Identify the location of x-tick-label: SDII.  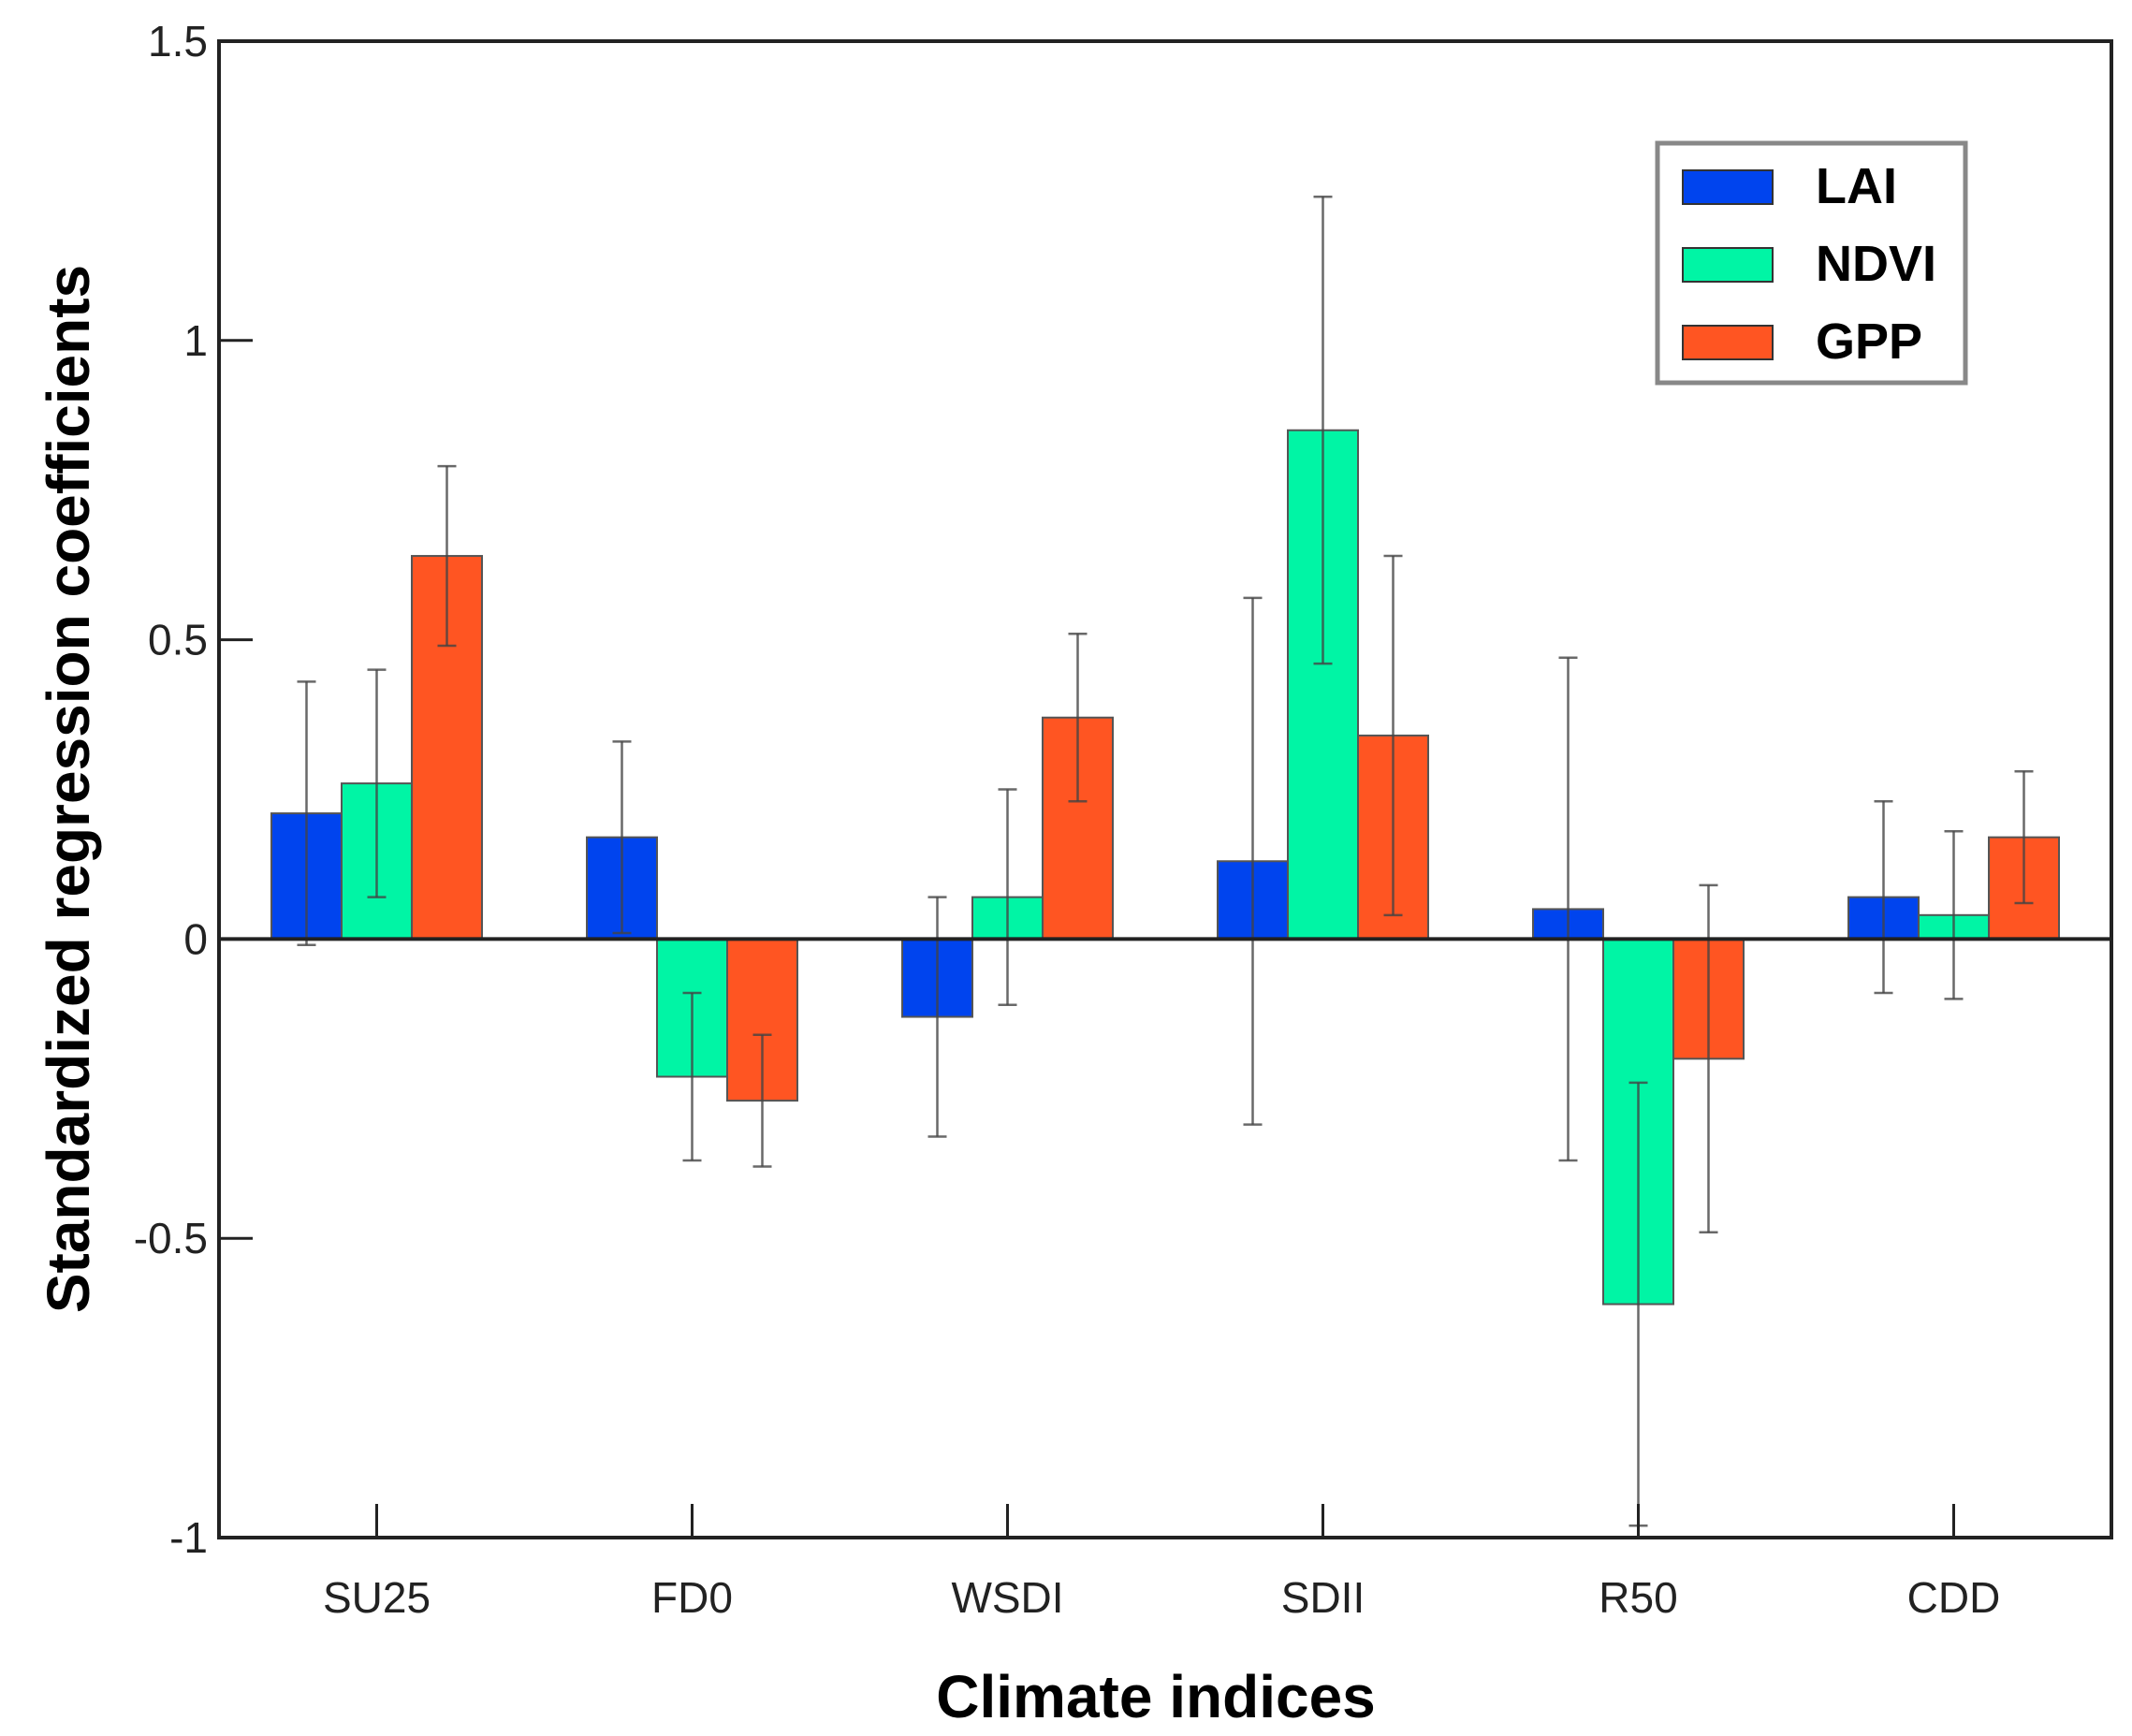
(1323, 1597).